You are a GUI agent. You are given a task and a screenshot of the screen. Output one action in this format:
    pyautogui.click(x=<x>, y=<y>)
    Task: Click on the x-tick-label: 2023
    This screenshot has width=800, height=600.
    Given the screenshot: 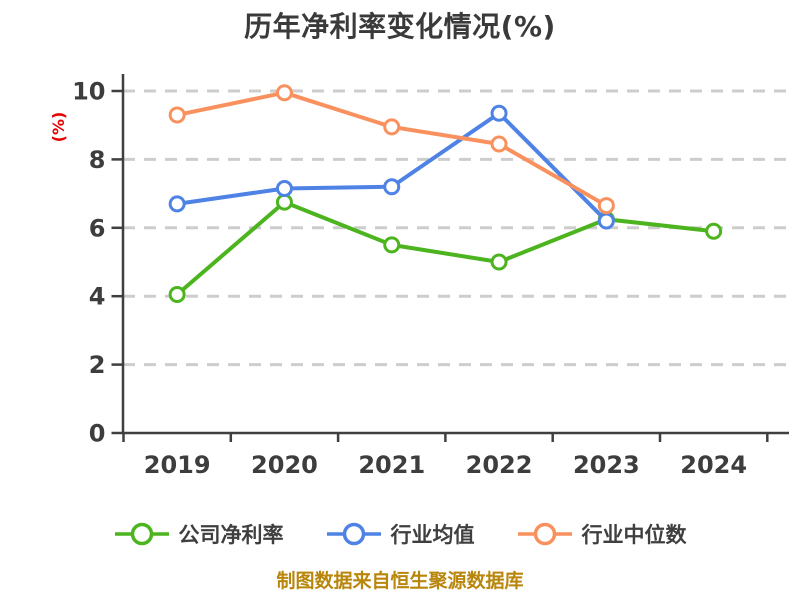 What is the action you would take?
    pyautogui.click(x=606, y=465)
    